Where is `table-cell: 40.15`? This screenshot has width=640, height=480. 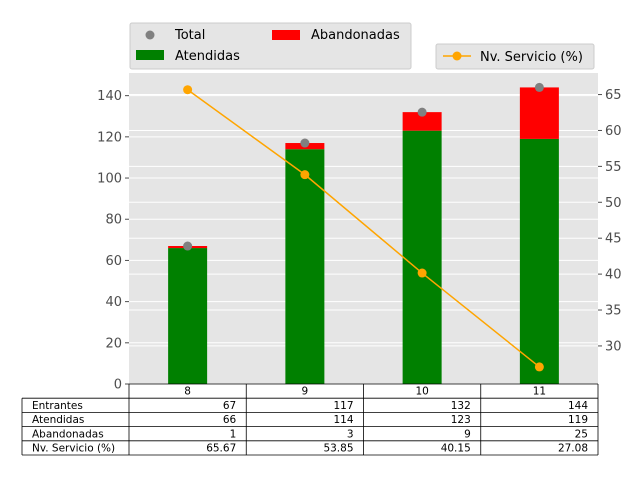 table-cell: 40.15 is located at coordinates (456, 449).